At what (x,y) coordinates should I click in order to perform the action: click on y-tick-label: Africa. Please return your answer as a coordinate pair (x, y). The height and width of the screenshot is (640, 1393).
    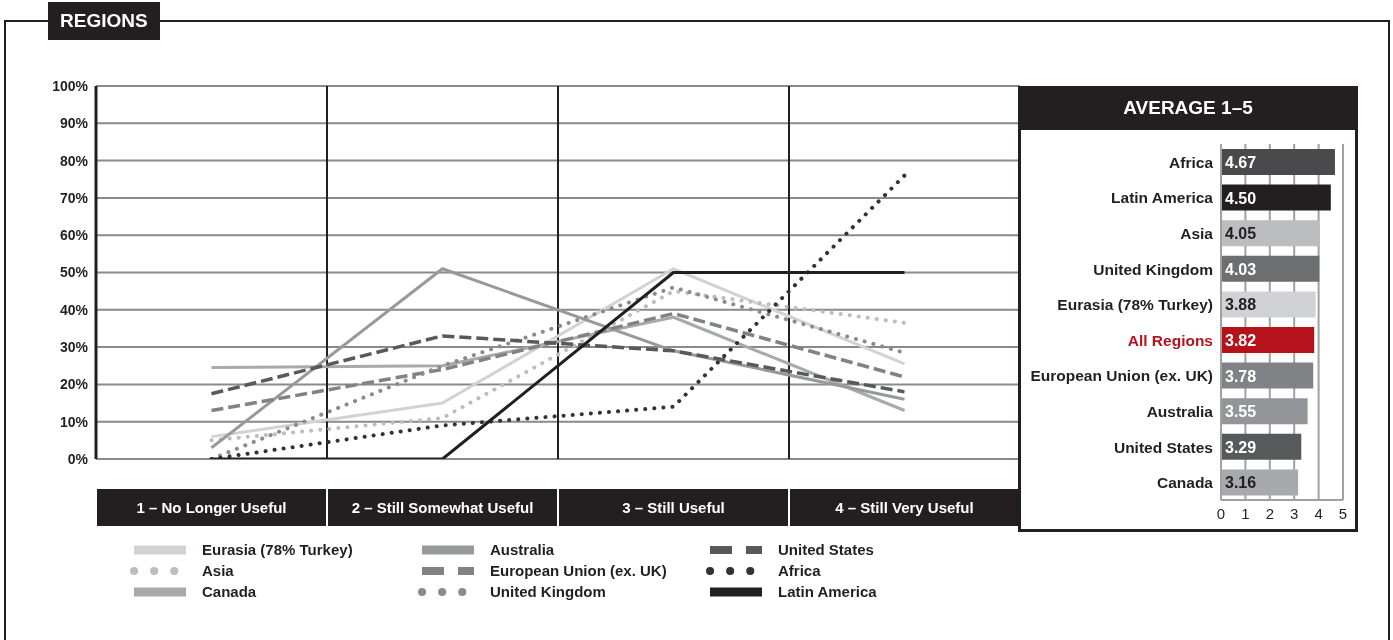
    Looking at the image, I should click on (1191, 162).